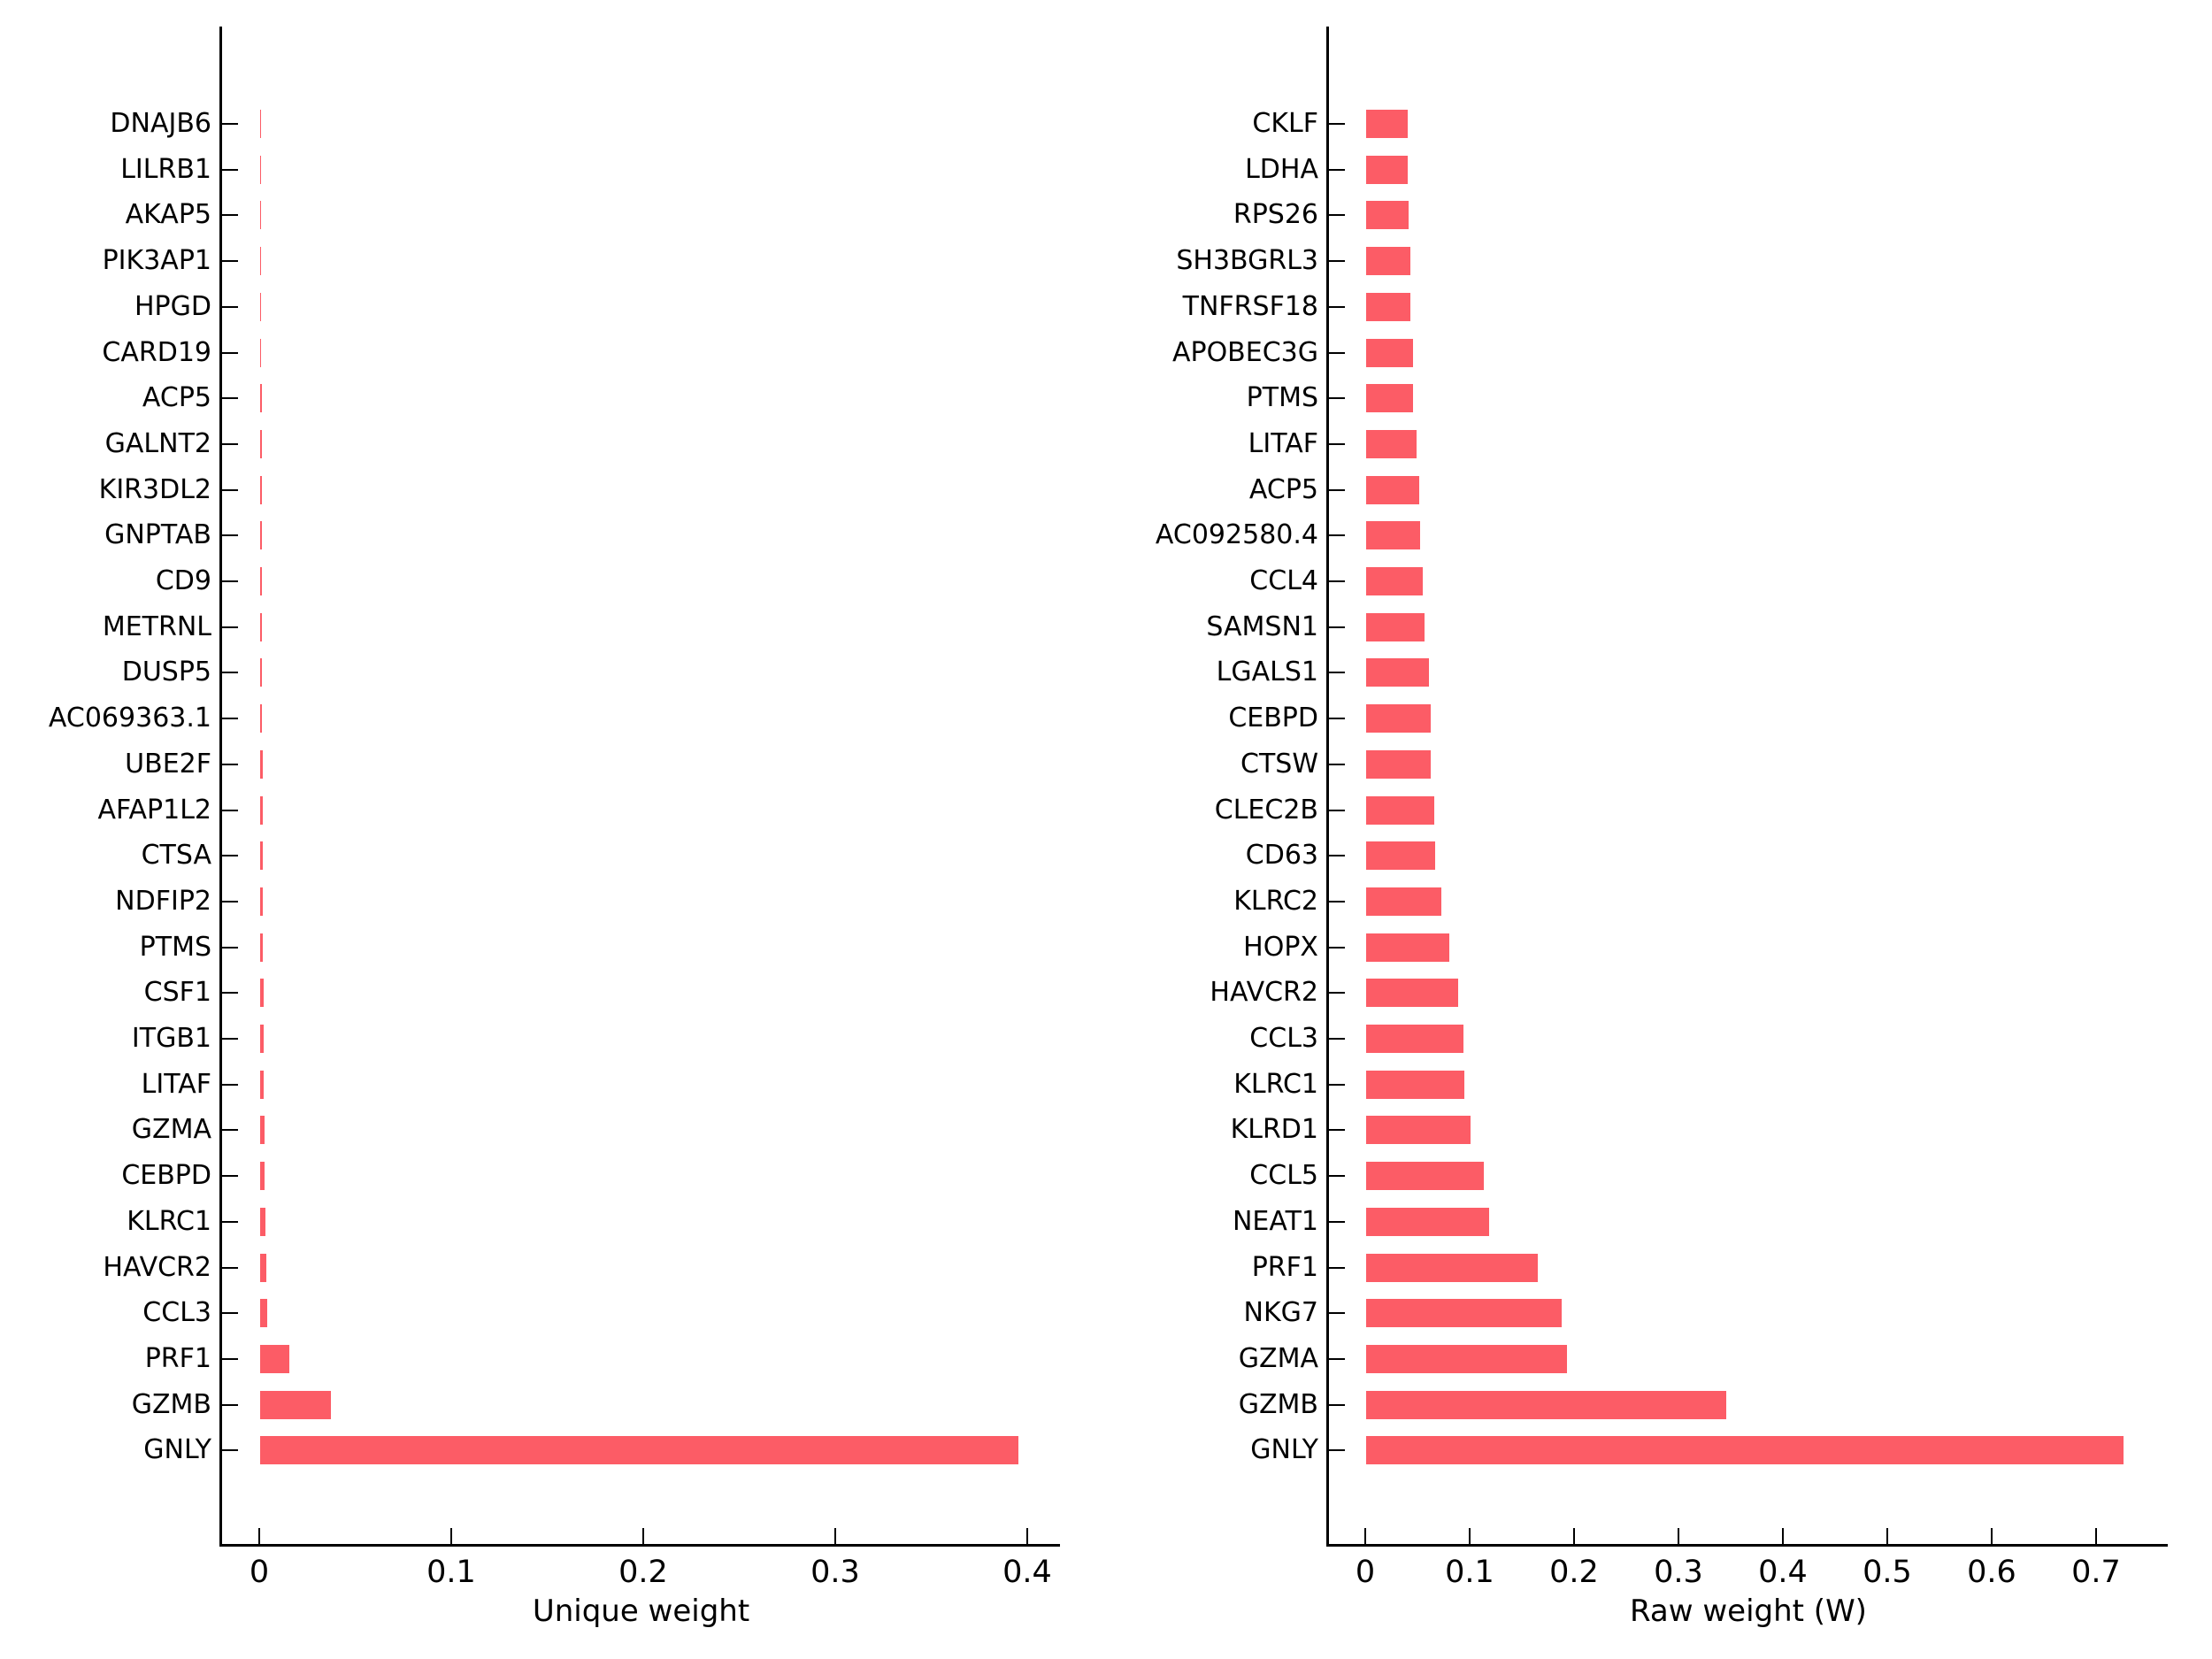 This screenshot has width=2212, height=1659. What do you see at coordinates (1283, 490) in the screenshot?
I see `gene-label: ACP5` at bounding box center [1283, 490].